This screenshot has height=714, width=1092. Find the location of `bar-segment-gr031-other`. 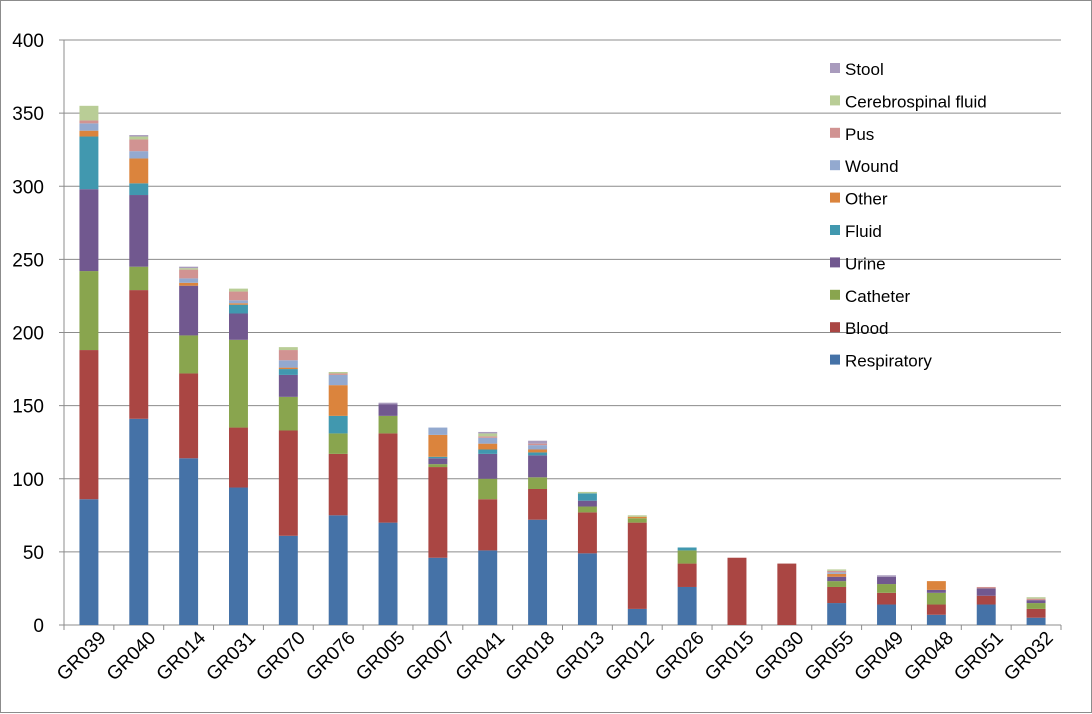

bar-segment-gr031-other is located at coordinates (238, 304).